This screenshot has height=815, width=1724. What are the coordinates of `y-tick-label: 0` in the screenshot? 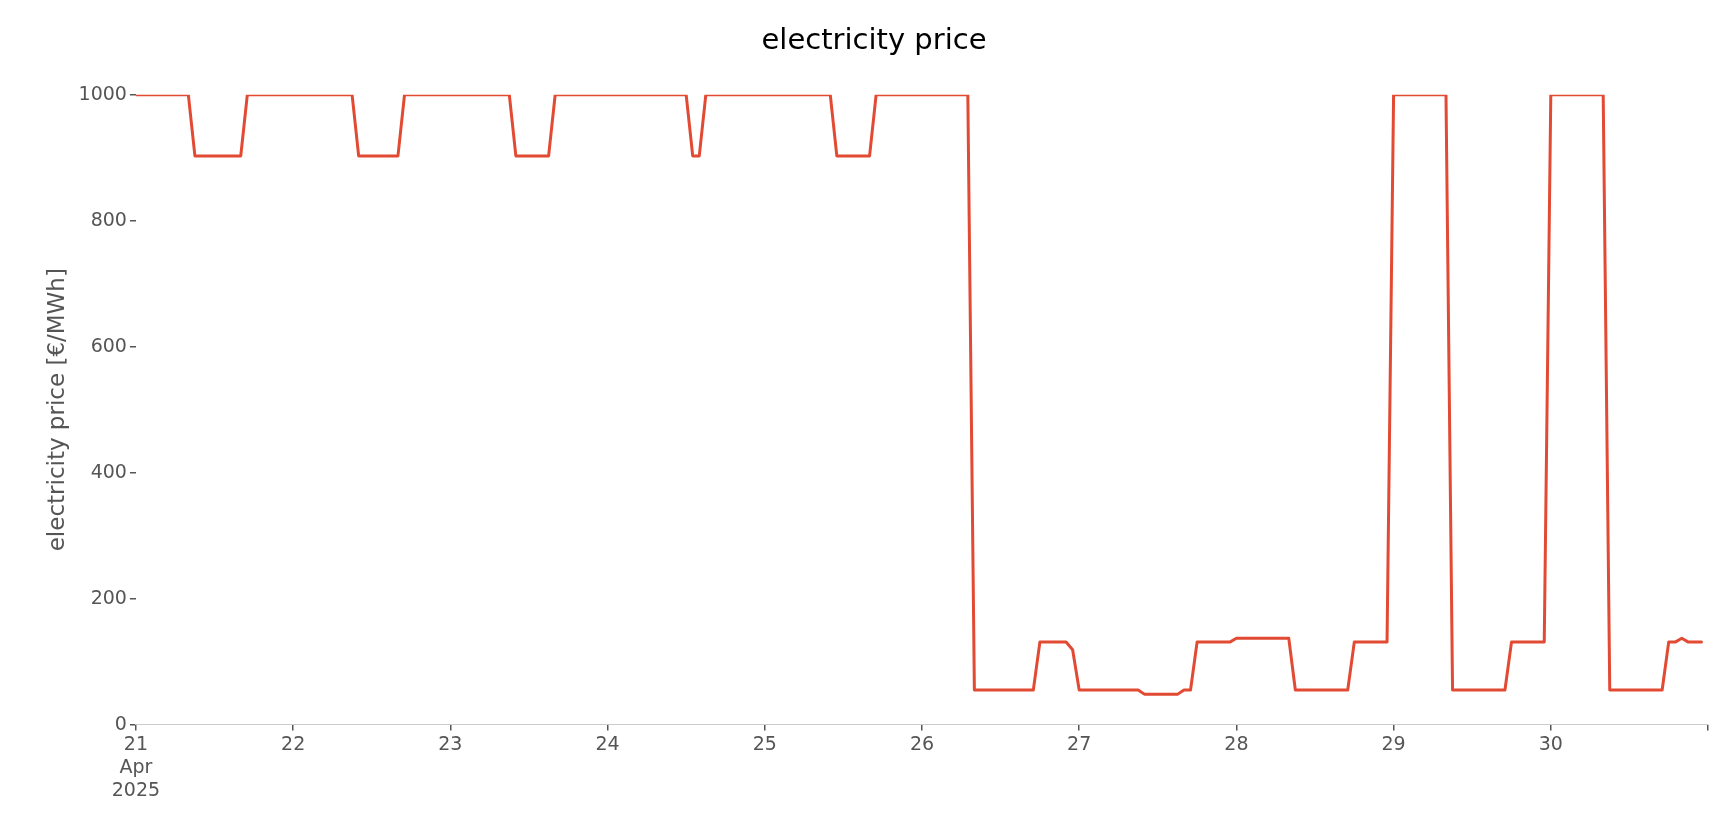 It's located at (120, 722).